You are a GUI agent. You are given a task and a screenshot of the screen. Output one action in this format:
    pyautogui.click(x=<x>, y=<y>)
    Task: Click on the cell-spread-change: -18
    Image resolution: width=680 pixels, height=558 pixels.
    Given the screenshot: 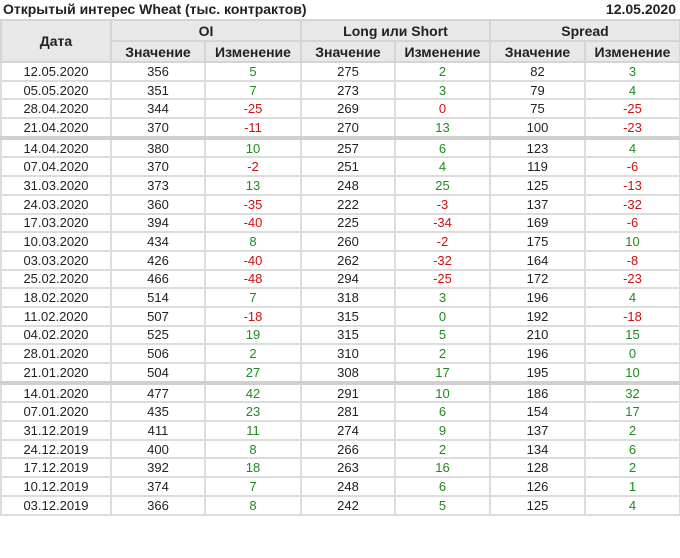 What is the action you would take?
    pyautogui.click(x=632, y=316)
    